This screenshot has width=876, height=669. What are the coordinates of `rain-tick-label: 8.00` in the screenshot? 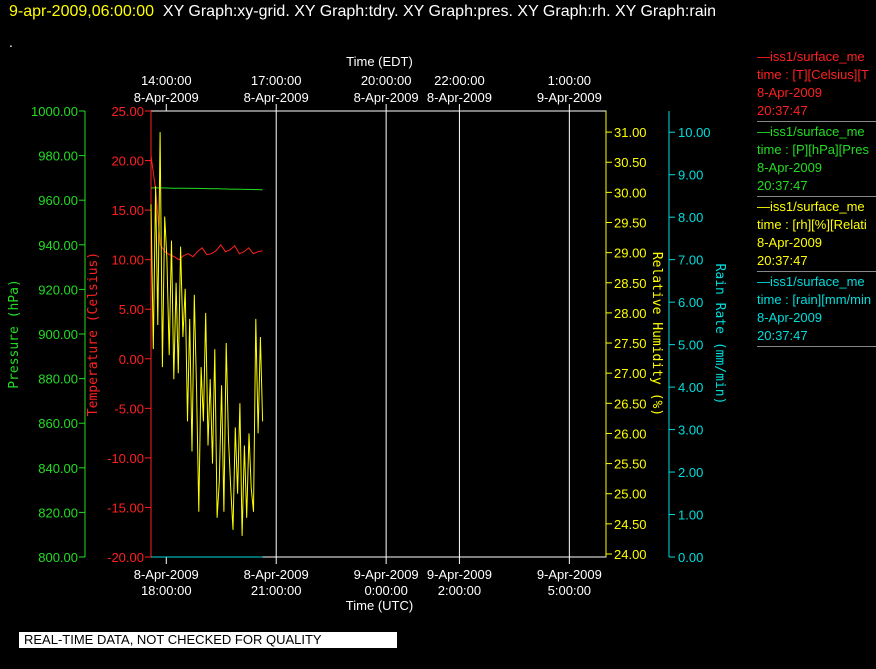 It's located at (690, 217).